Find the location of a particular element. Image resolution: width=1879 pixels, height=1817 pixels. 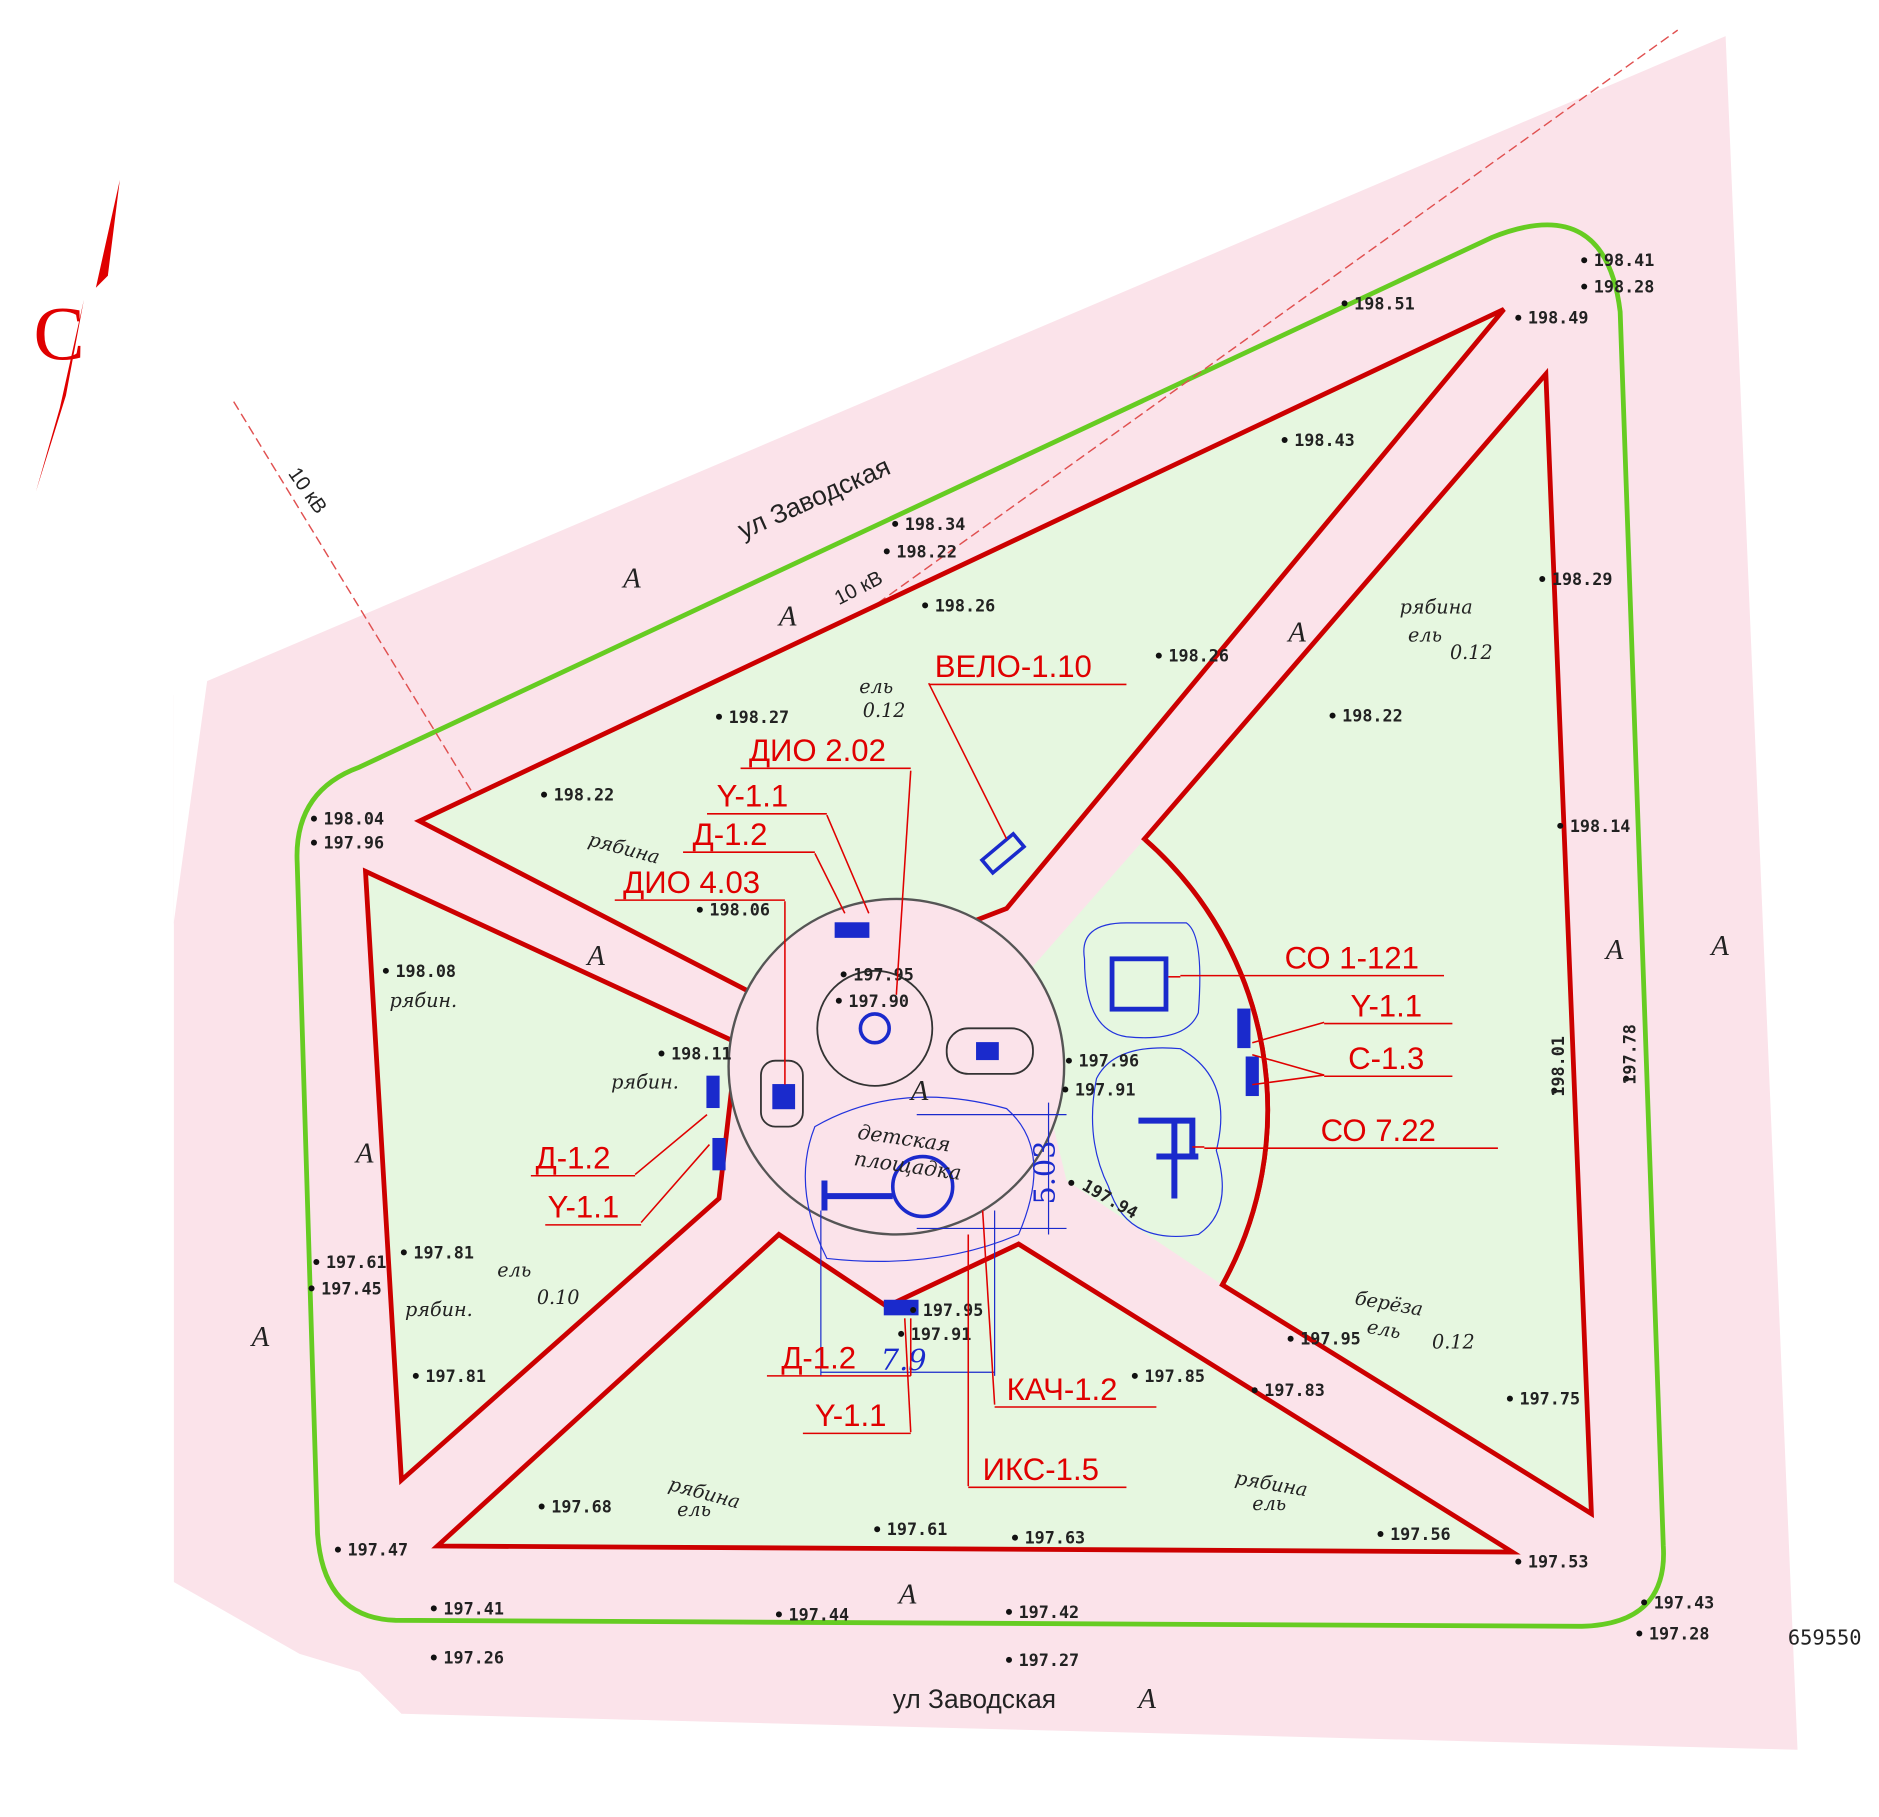

elevation: 198.11 is located at coordinates (701, 1053).